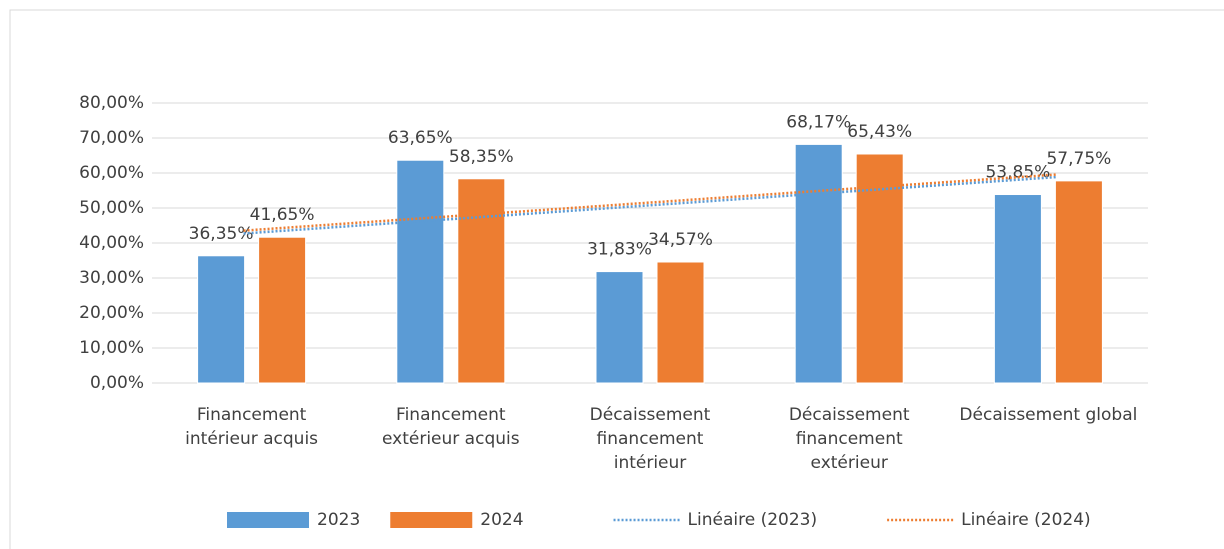 The image size is (1224, 549). Describe the element at coordinates (501, 520) in the screenshot. I see `legend-label: 2024` at that location.